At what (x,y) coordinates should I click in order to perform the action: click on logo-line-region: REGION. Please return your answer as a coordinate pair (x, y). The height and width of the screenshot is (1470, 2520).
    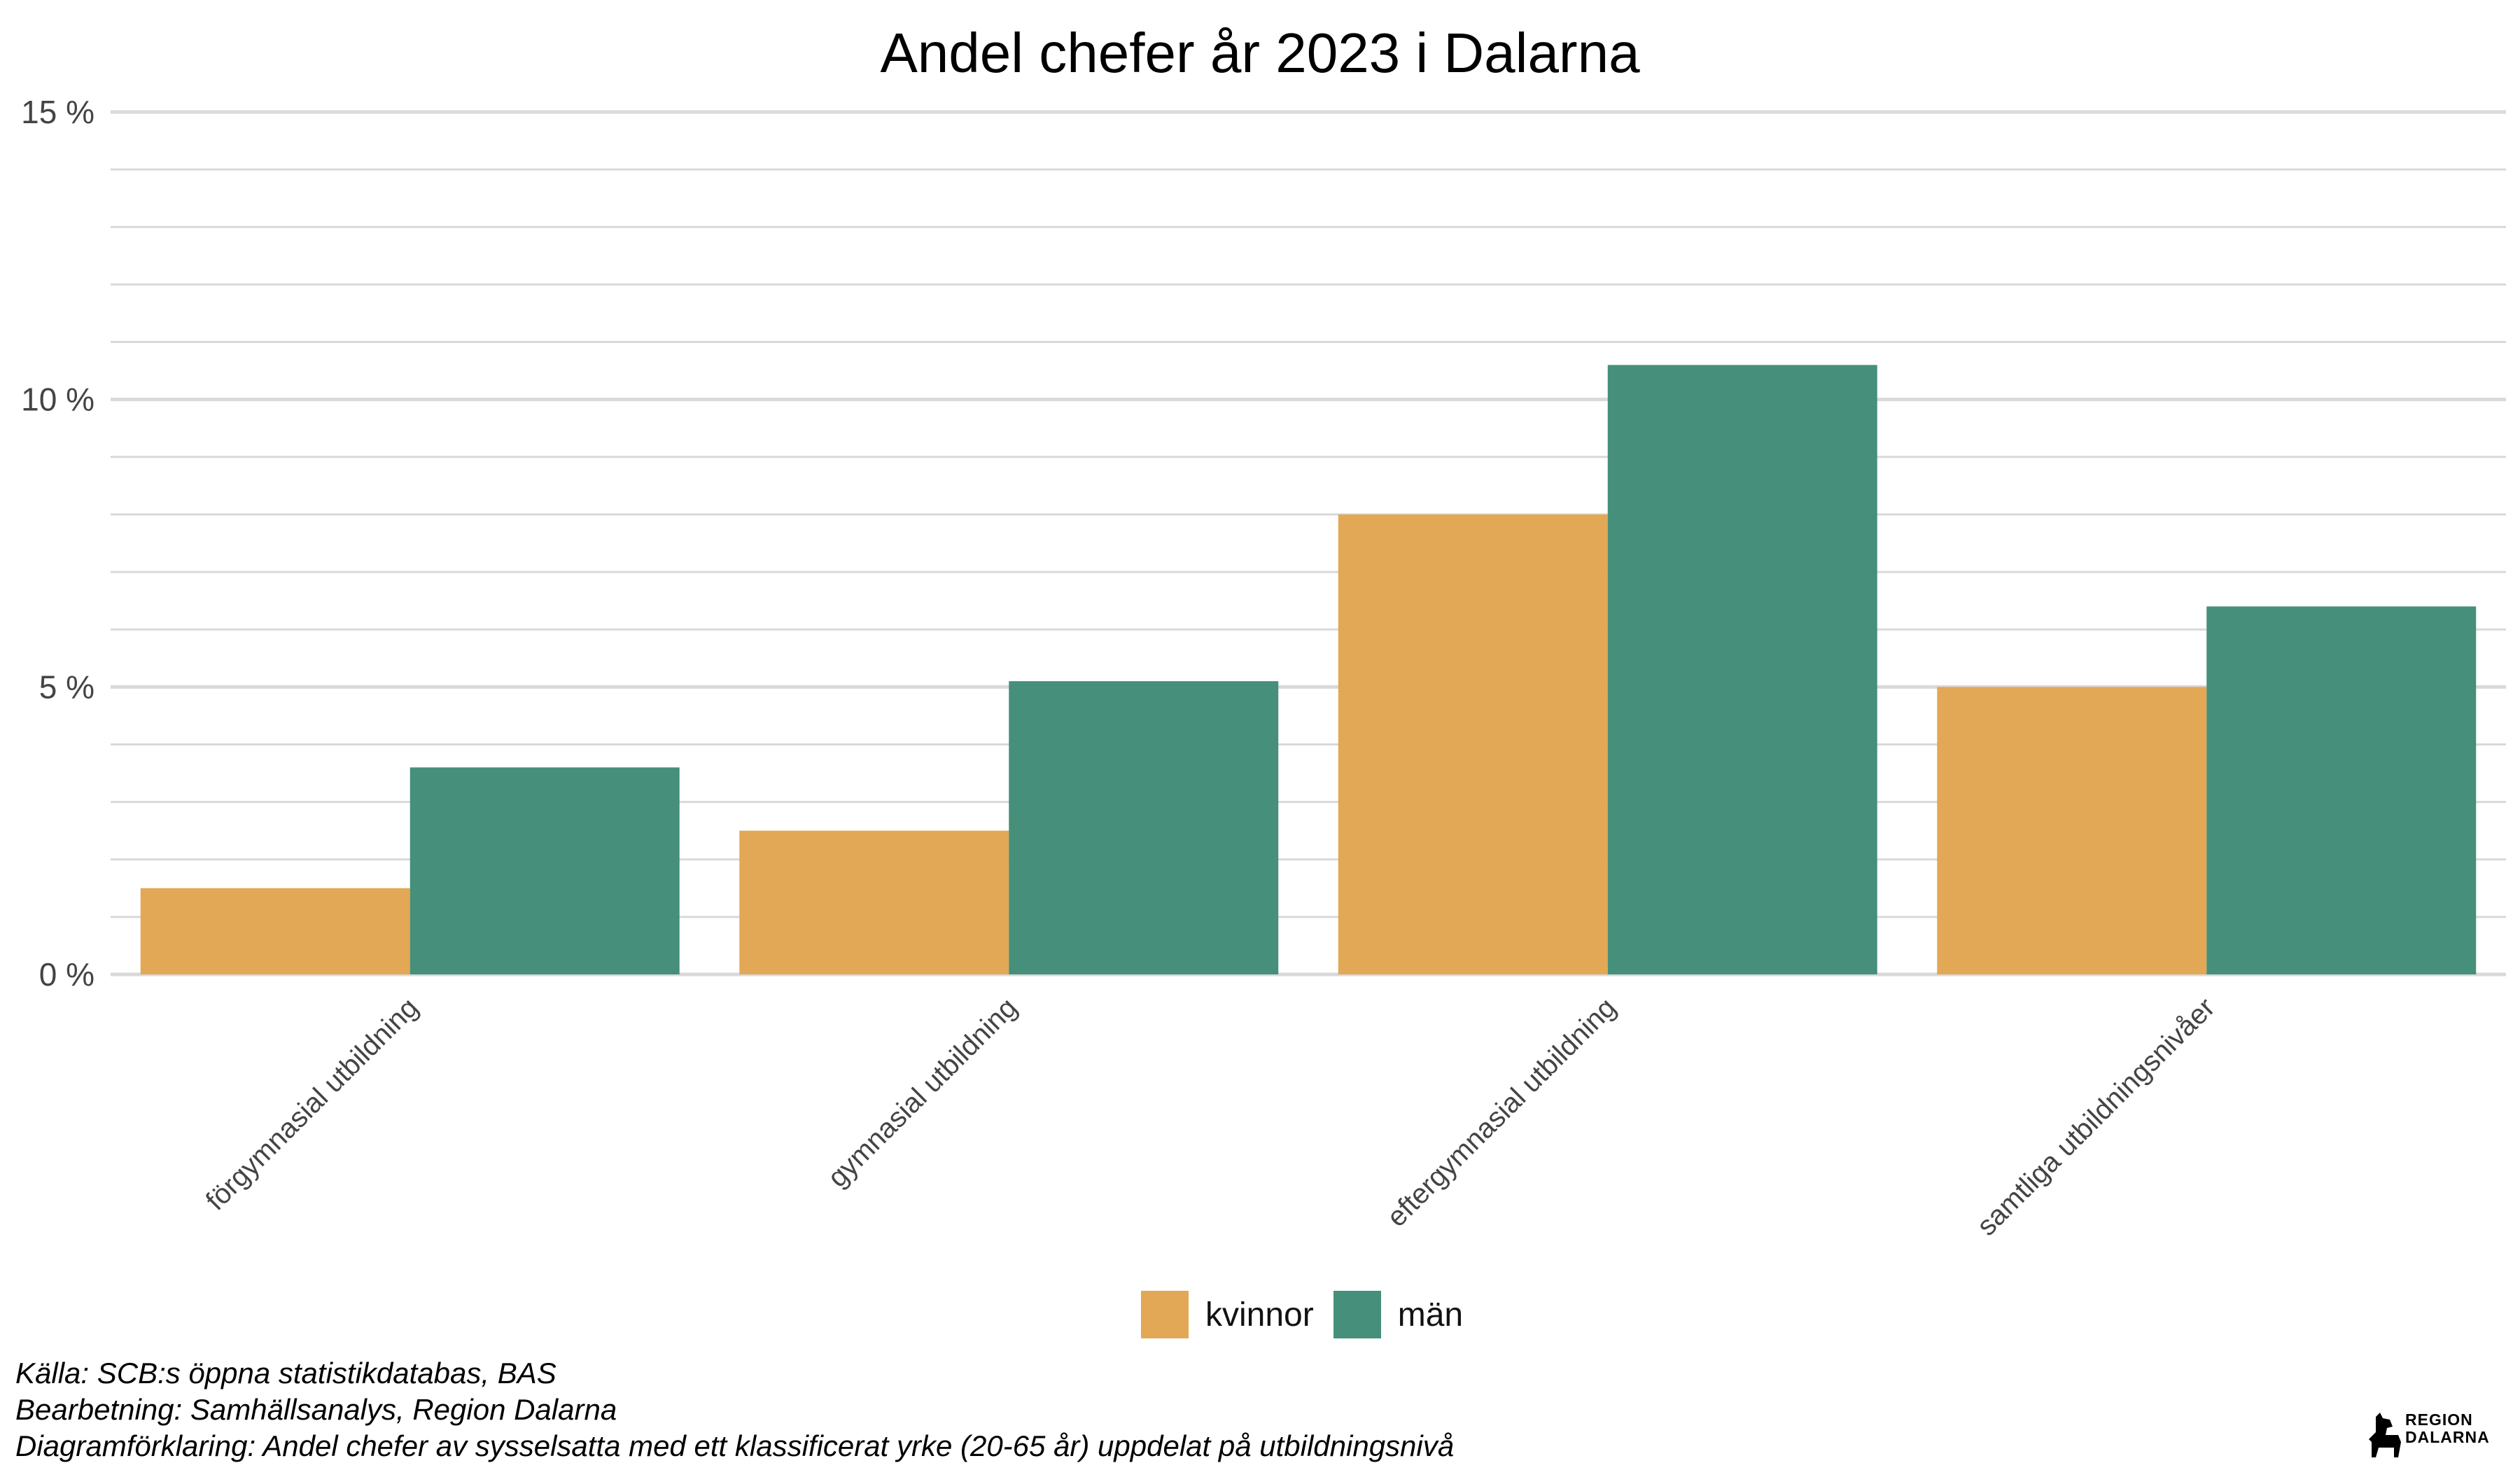
    Looking at the image, I should click on (2439, 1419).